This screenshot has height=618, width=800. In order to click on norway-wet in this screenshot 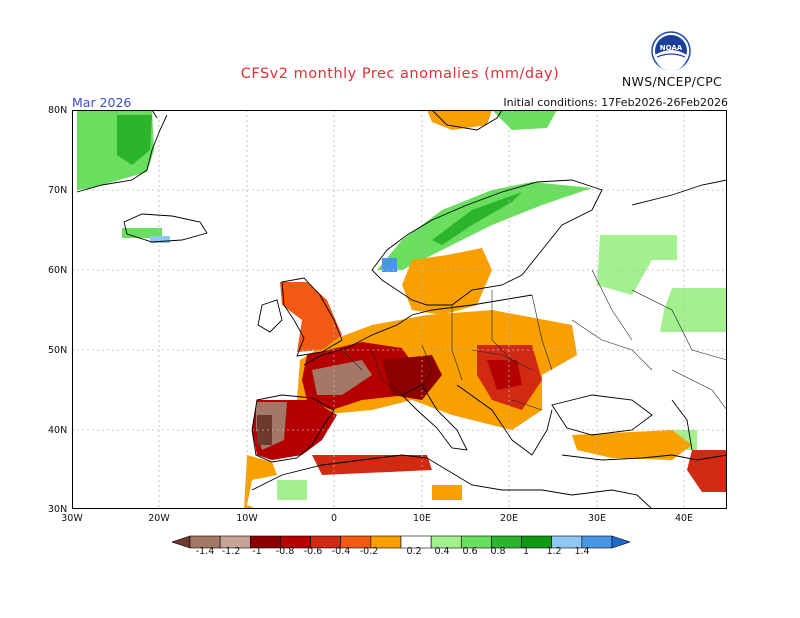, I will do `click(484, 226)`.